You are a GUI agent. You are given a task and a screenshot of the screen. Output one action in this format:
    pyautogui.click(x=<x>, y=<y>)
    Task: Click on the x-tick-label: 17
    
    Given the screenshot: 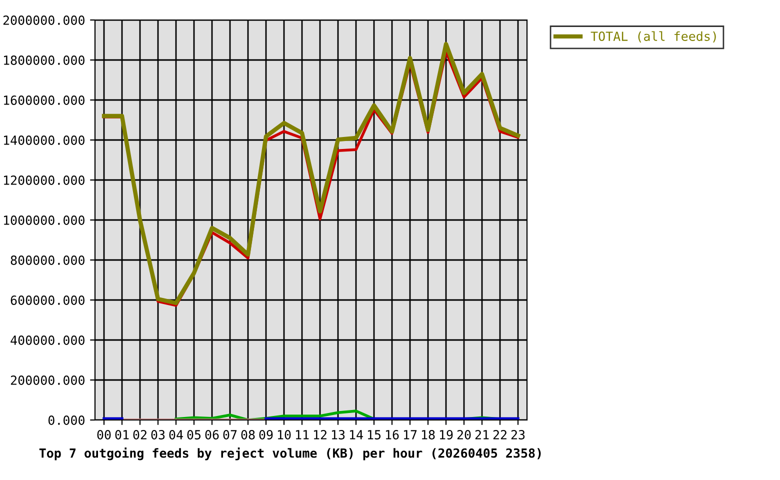 What is the action you would take?
    pyautogui.click(x=410, y=435)
    